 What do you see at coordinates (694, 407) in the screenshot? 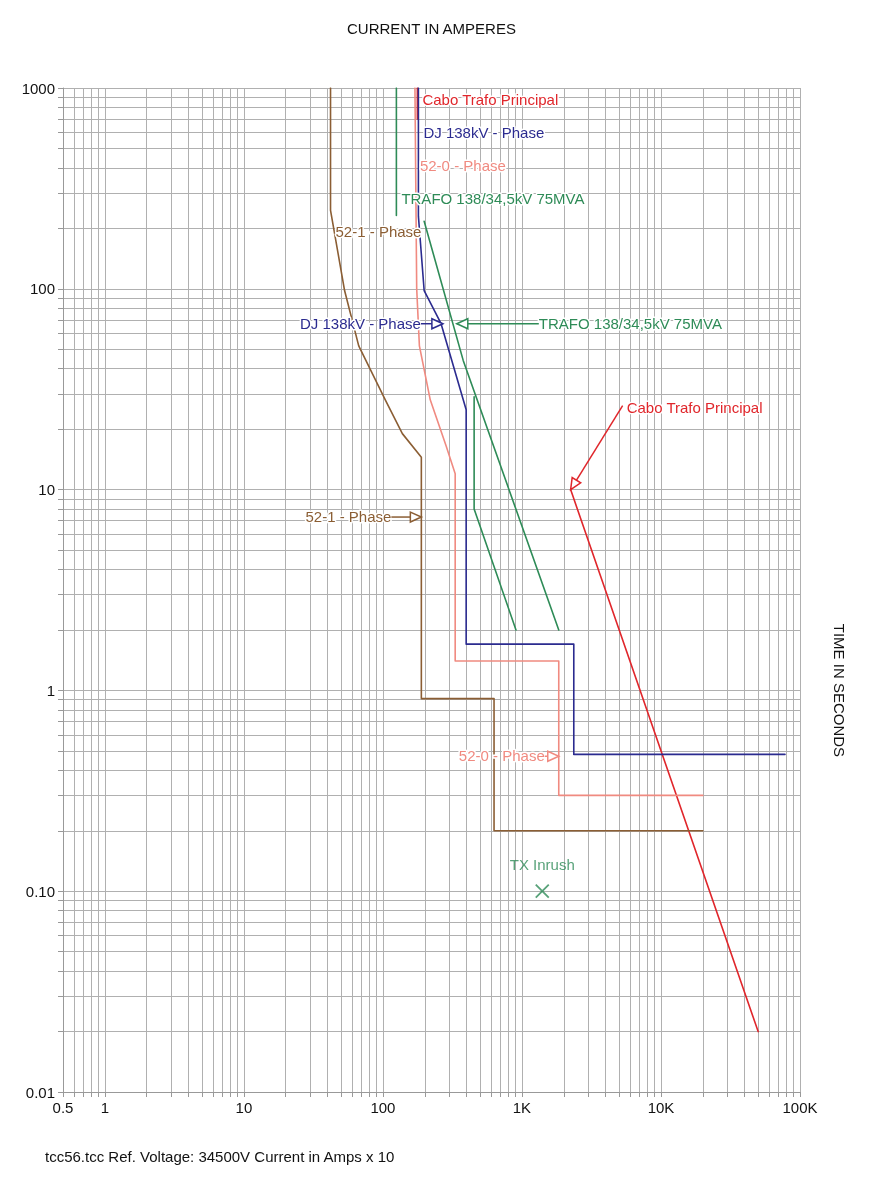
I see `annotation: Cabo Trafo Principal` at bounding box center [694, 407].